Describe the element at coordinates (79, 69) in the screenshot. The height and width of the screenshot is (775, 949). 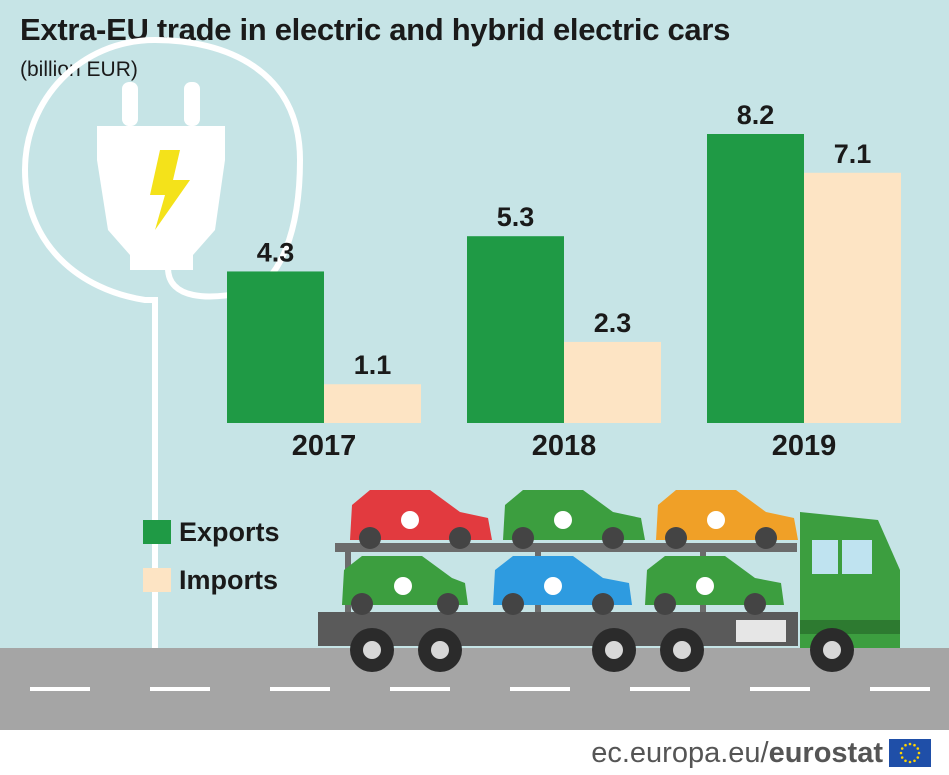
I see `chart-subtitle: (billion EUR)` at that location.